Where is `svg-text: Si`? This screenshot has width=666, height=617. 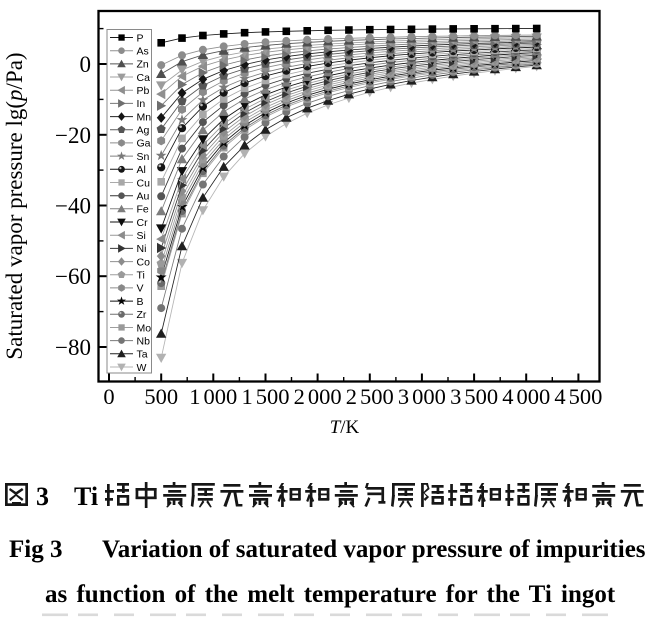 svg-text: Si is located at coordinates (141, 236).